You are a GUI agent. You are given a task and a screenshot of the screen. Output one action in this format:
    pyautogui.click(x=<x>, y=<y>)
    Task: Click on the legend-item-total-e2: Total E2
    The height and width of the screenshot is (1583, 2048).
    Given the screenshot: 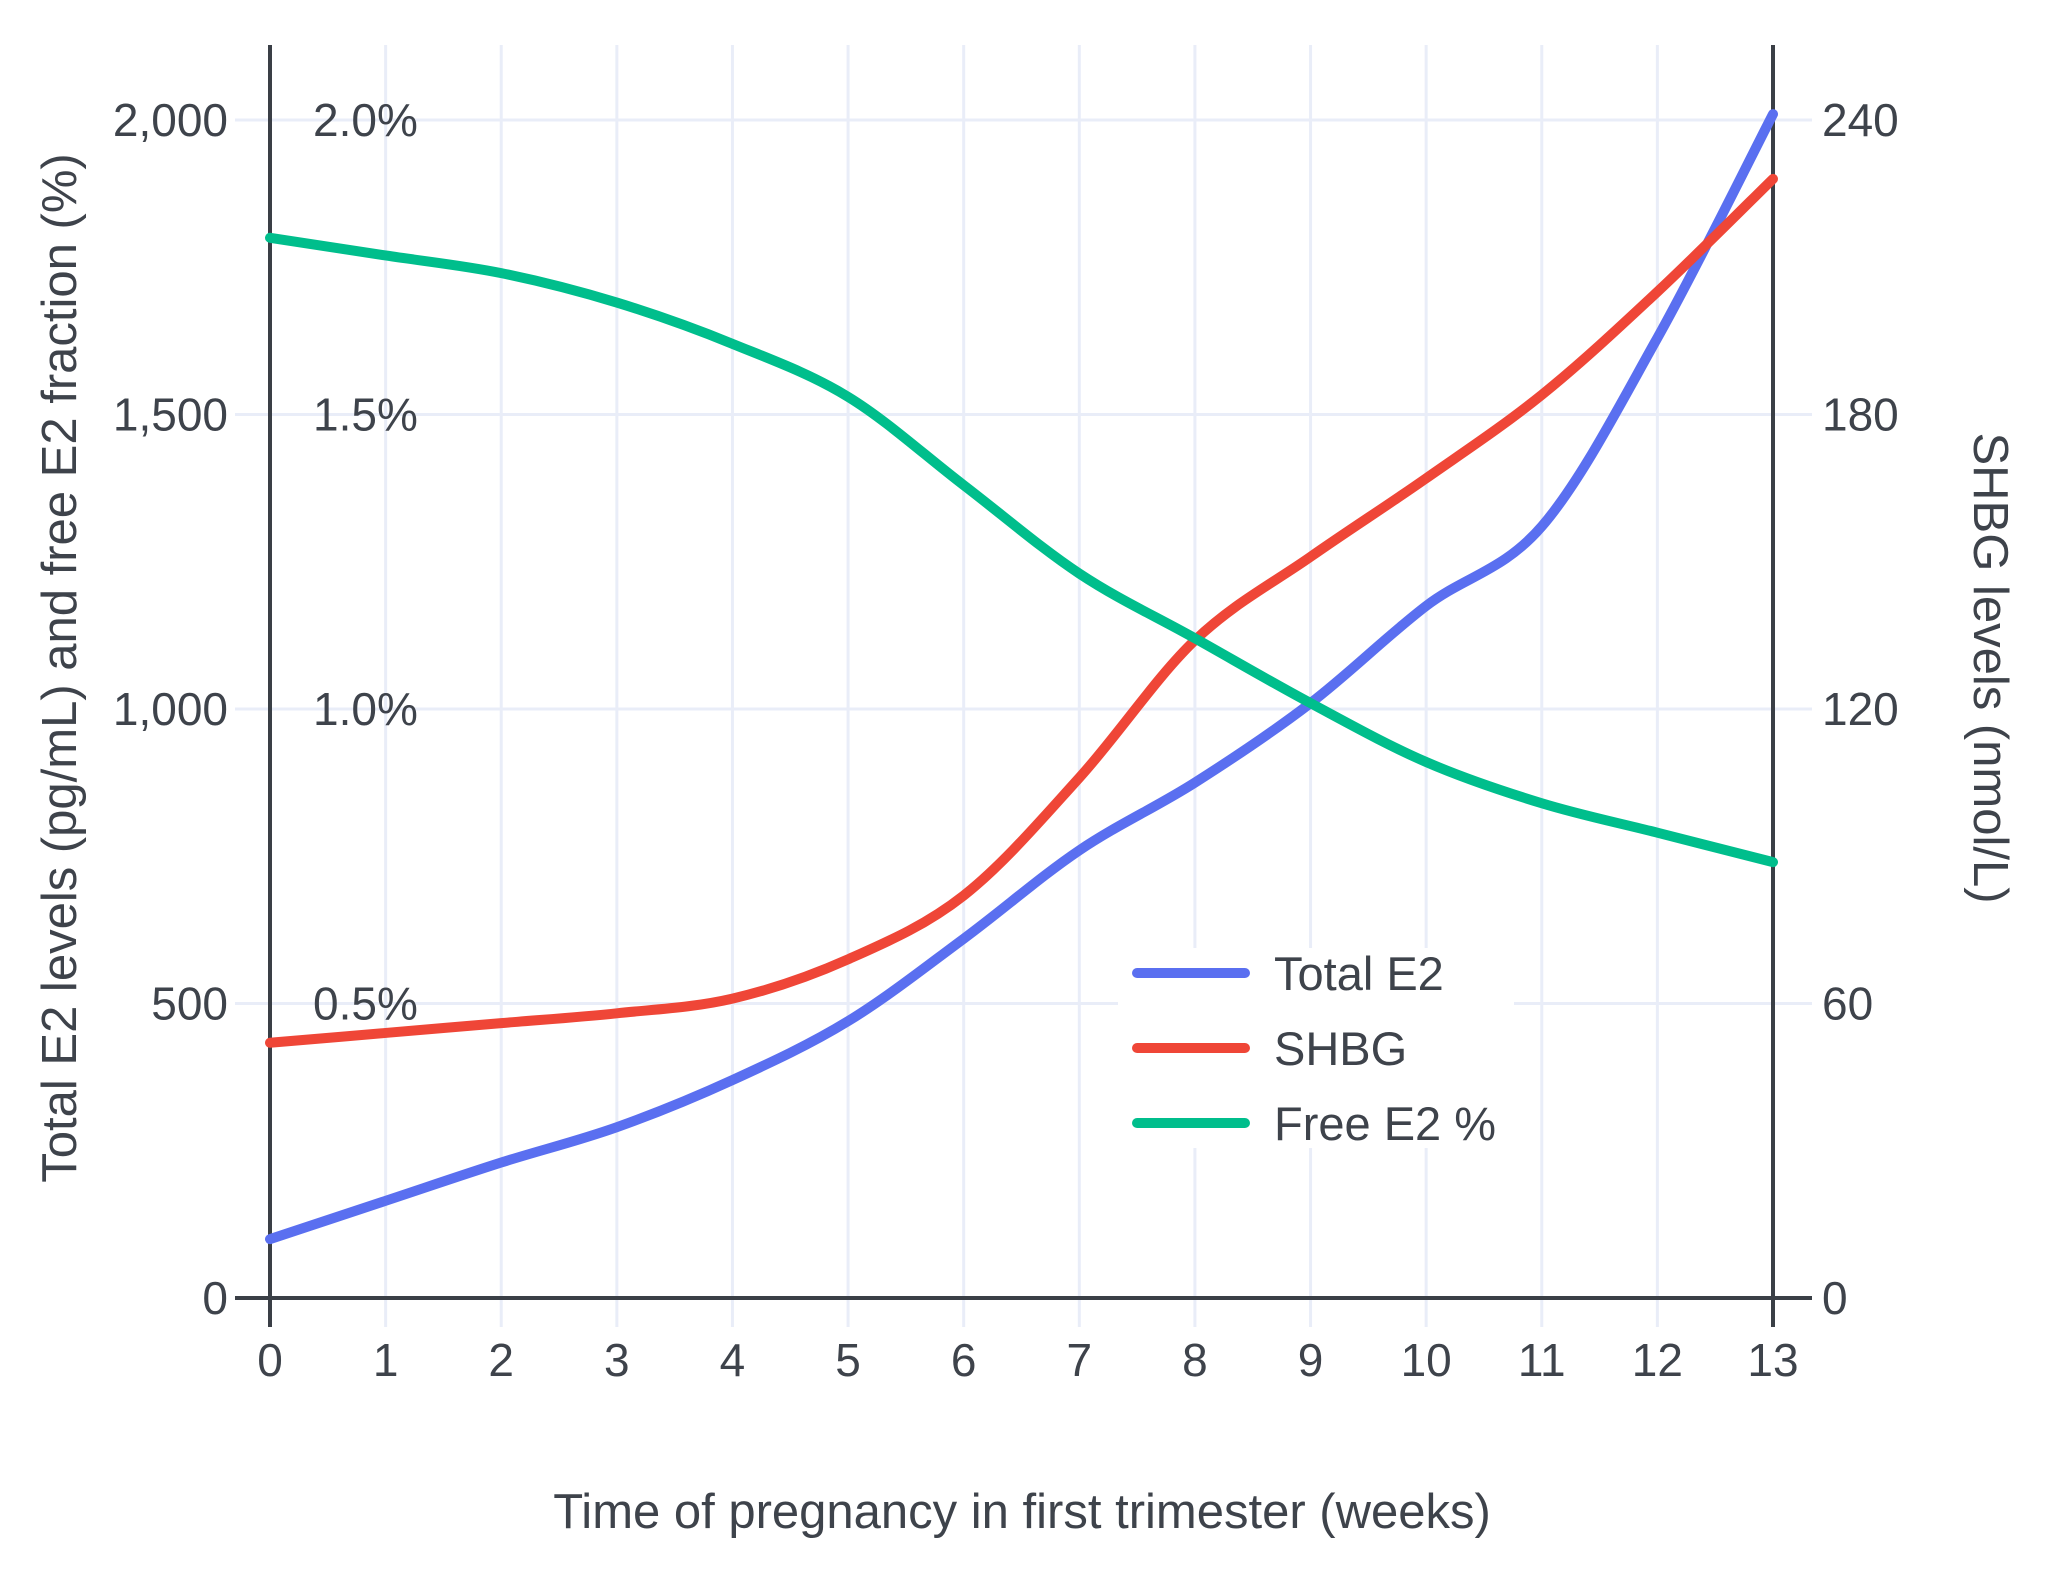 What is the action you would take?
    pyautogui.click(x=1314, y=973)
    